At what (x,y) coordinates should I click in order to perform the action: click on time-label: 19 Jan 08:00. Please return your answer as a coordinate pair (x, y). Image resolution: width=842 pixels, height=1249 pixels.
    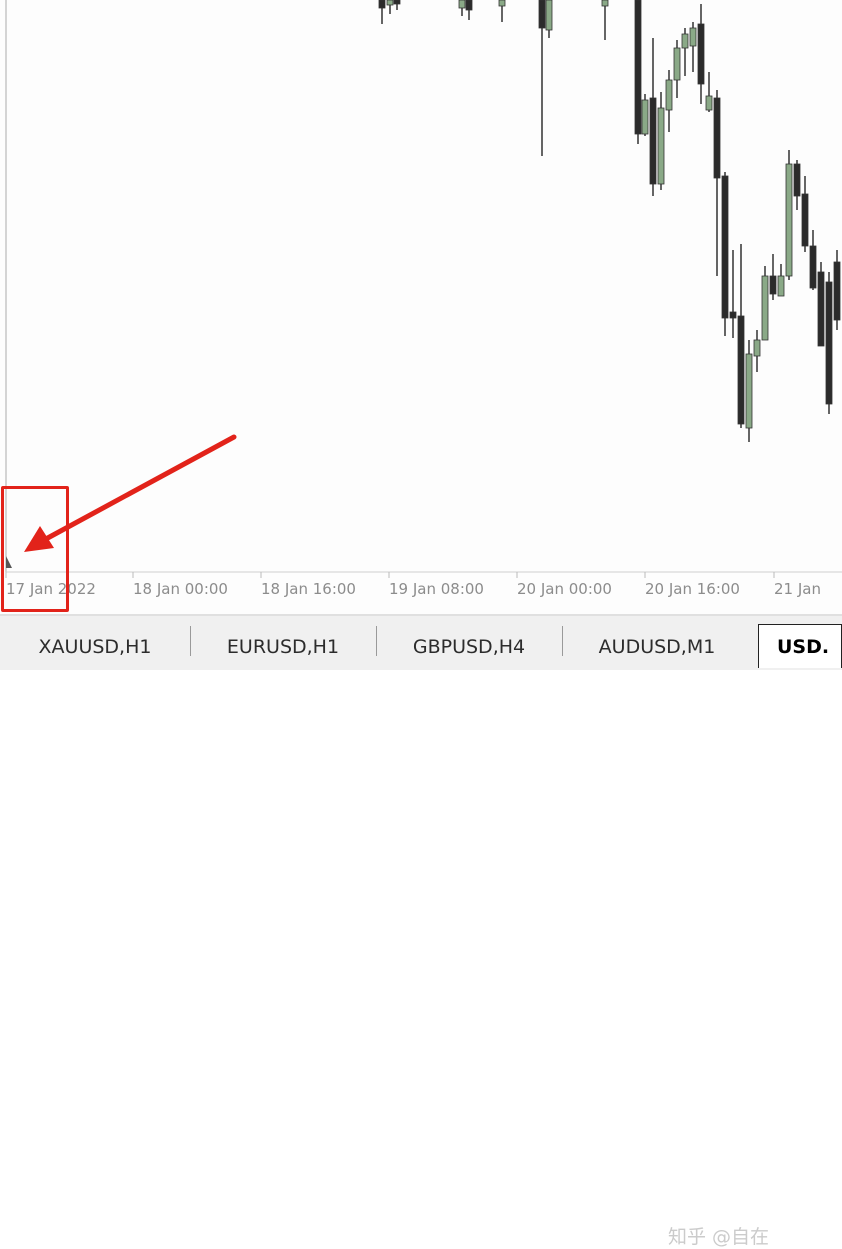
    Looking at the image, I should click on (436, 589).